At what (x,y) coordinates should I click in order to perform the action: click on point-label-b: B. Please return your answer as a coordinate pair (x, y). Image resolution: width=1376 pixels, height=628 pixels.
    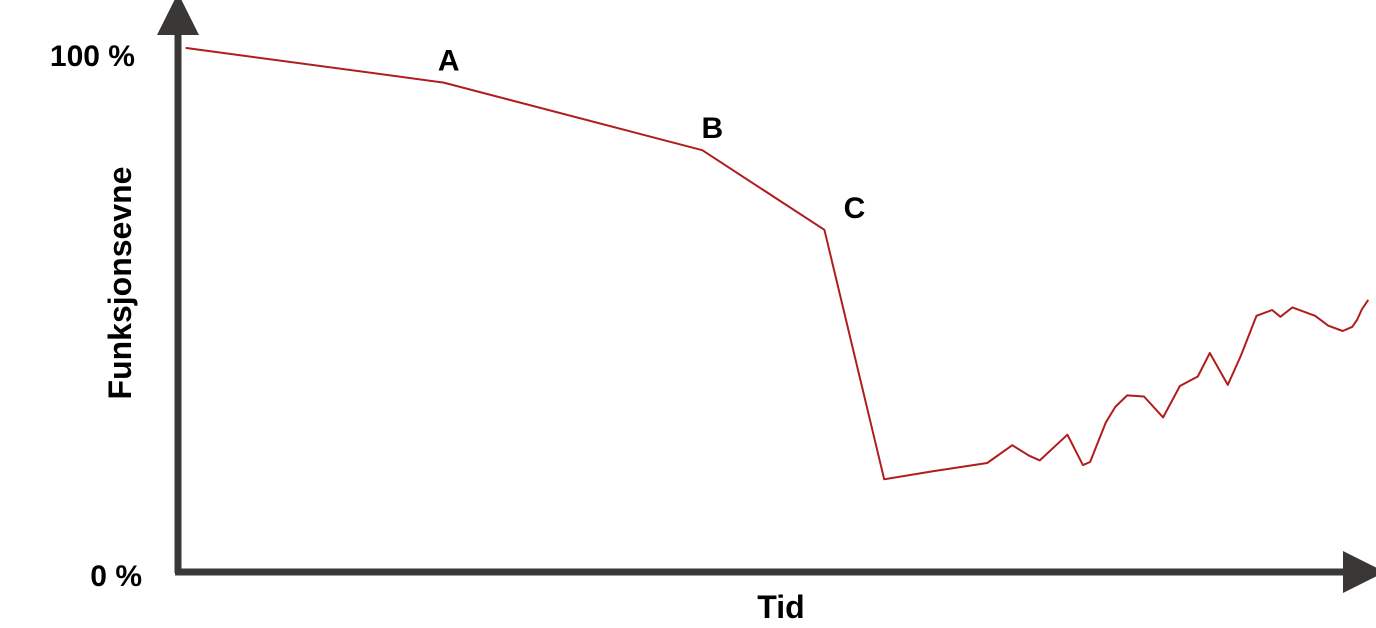
    Looking at the image, I should click on (712, 128).